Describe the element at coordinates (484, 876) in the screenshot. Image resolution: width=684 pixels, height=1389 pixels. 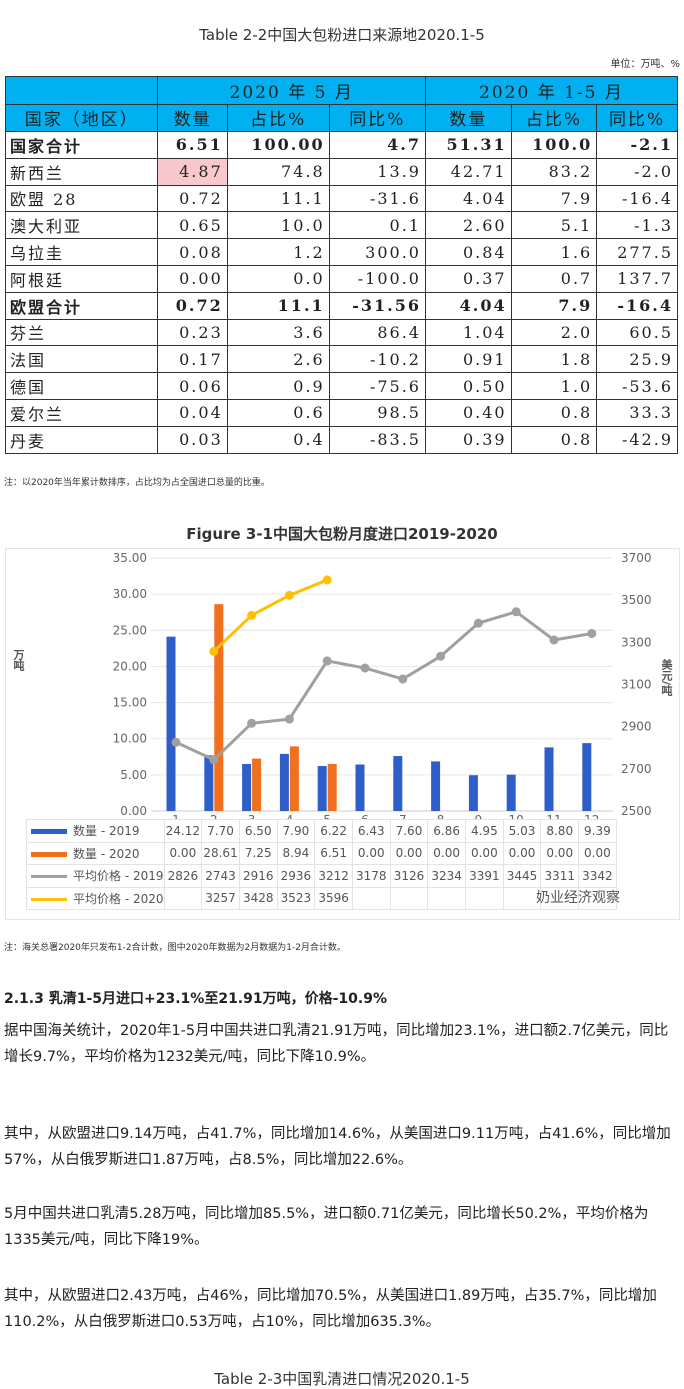
I see `data-label: 3391` at that location.